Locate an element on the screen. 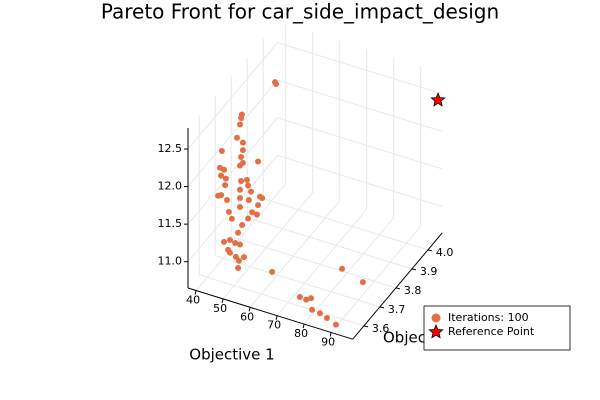 The height and width of the screenshot is (400, 600). z-tick-label: 11.5 is located at coordinates (170, 223).